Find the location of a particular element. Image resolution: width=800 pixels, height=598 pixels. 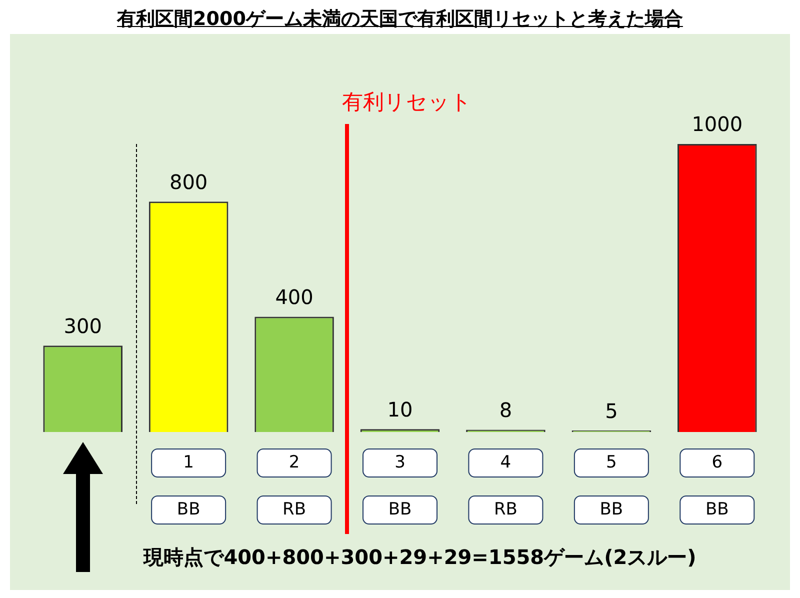

x-tick-label: 5 is located at coordinates (611, 462).